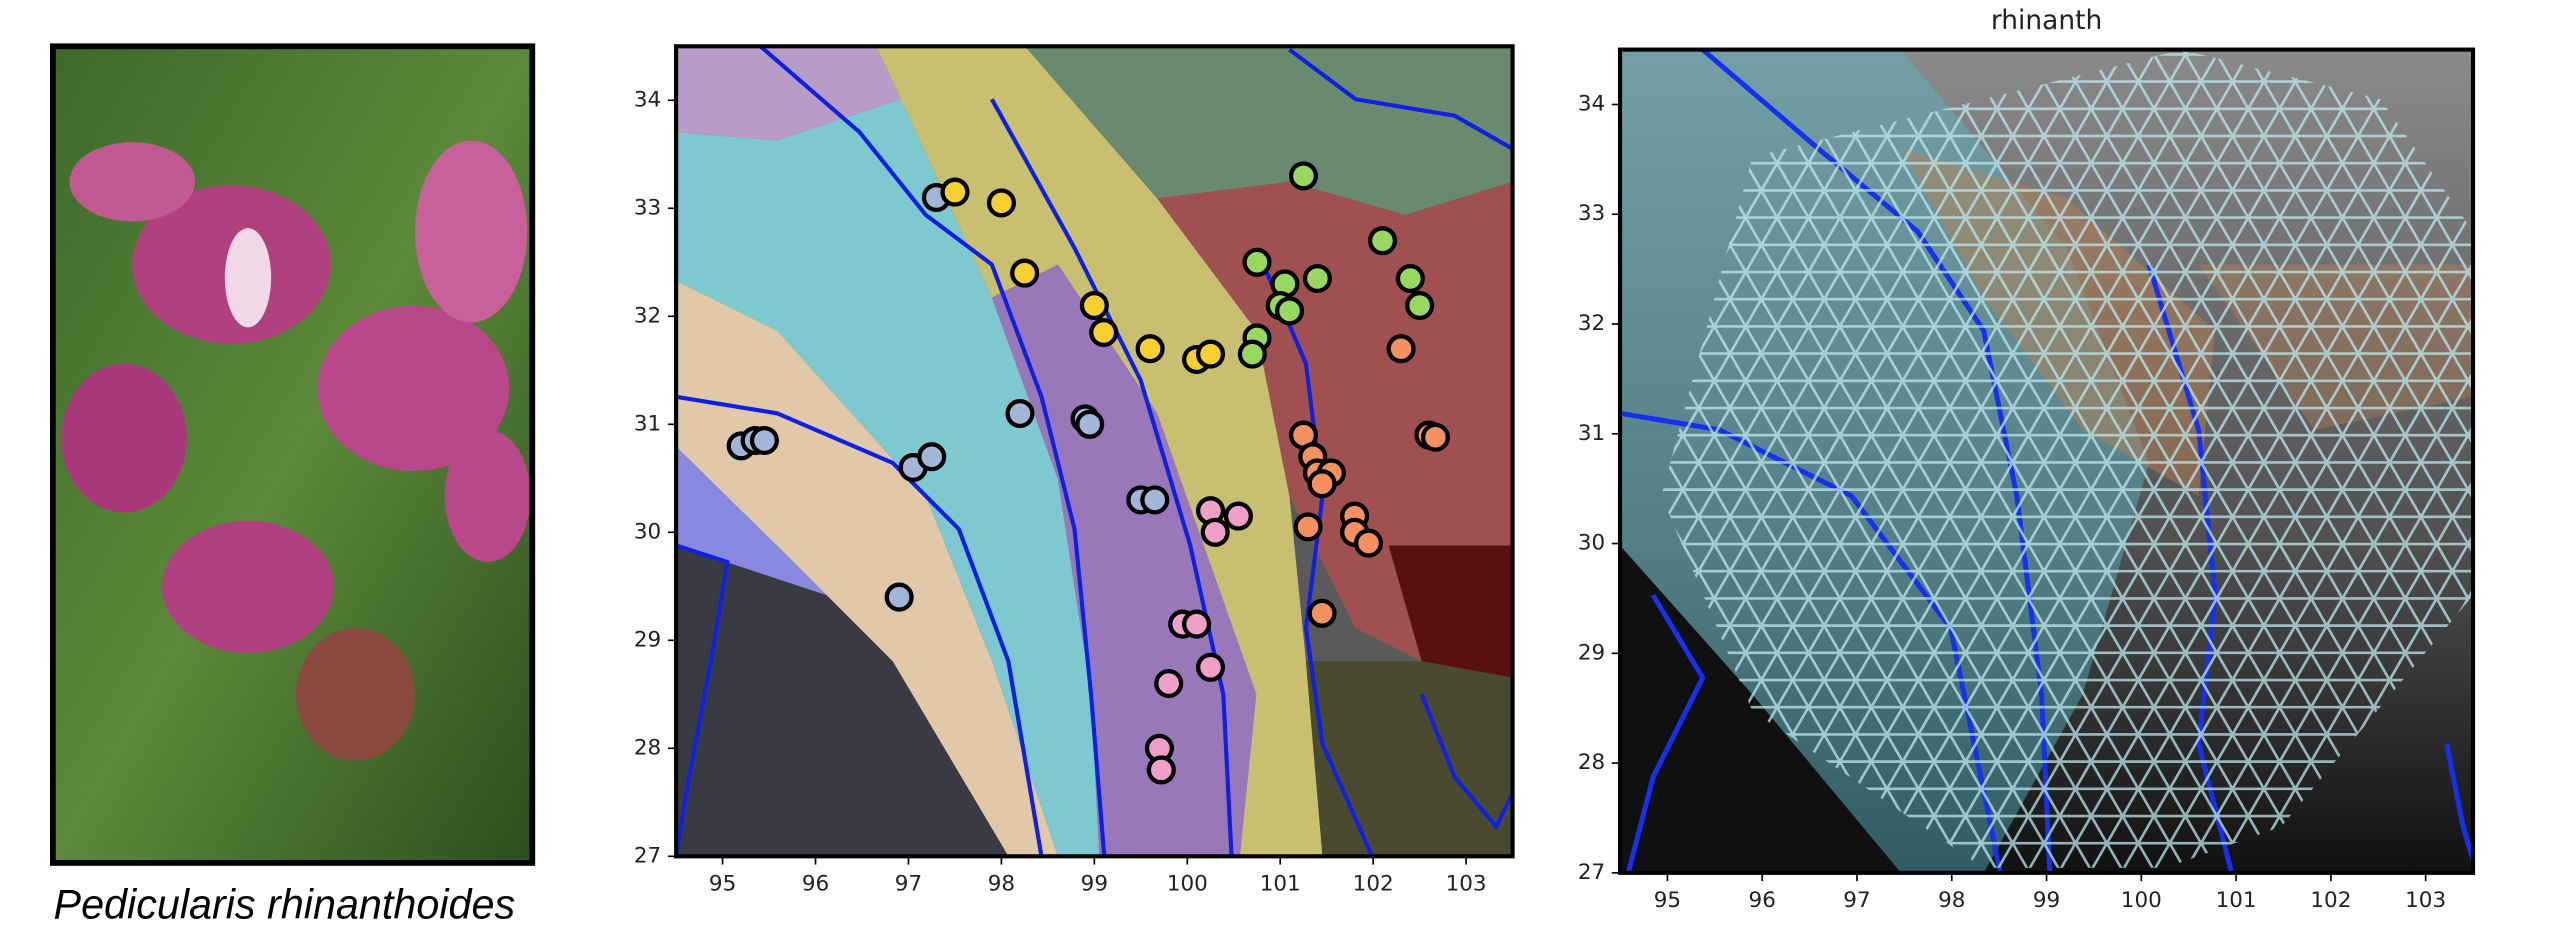 Image resolution: width=2559 pixels, height=945 pixels. Describe the element at coordinates (248, 278) in the screenshot. I see `petal-center` at that location.